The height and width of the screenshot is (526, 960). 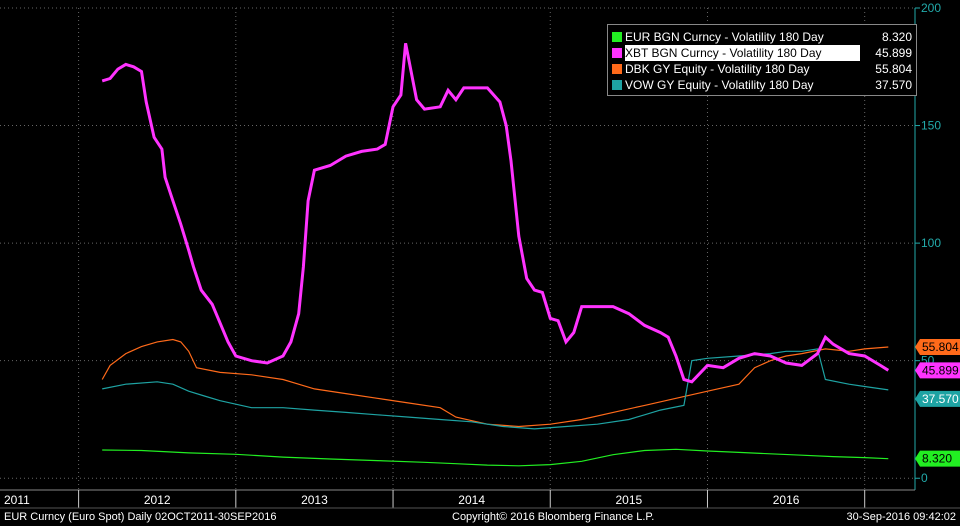 What do you see at coordinates (157, 500) in the screenshot?
I see `x-tick-label-2012: 2012` at bounding box center [157, 500].